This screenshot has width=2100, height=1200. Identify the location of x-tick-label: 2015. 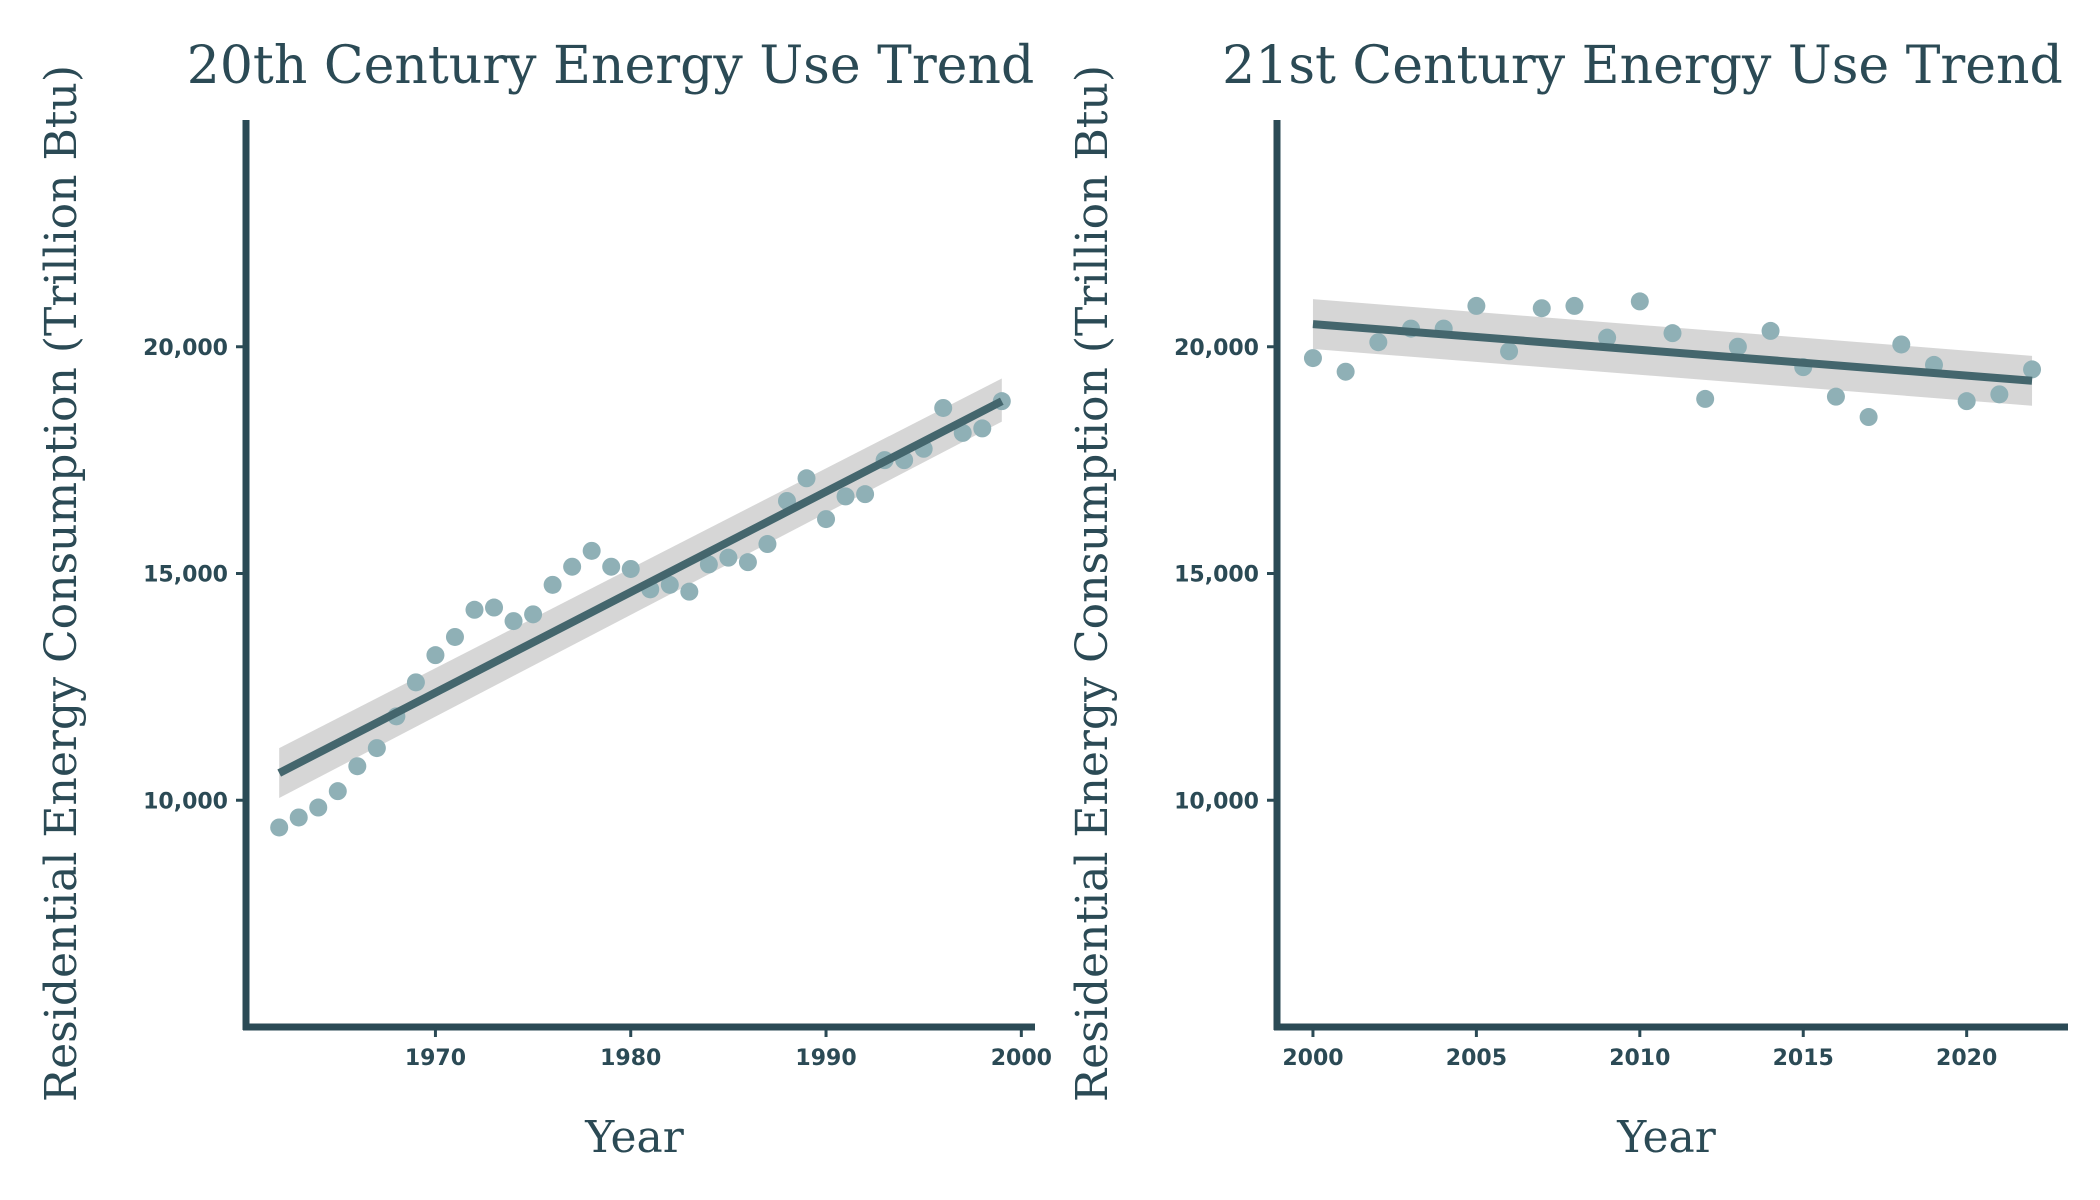
(1803, 1058).